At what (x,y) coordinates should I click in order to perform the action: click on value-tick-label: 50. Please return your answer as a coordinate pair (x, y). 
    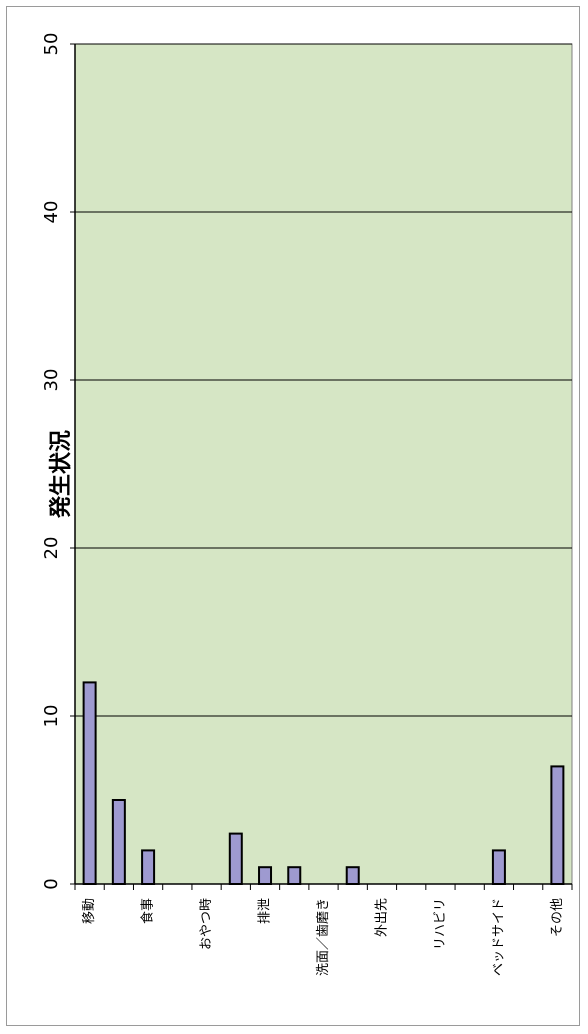
    Looking at the image, I should click on (51, 44).